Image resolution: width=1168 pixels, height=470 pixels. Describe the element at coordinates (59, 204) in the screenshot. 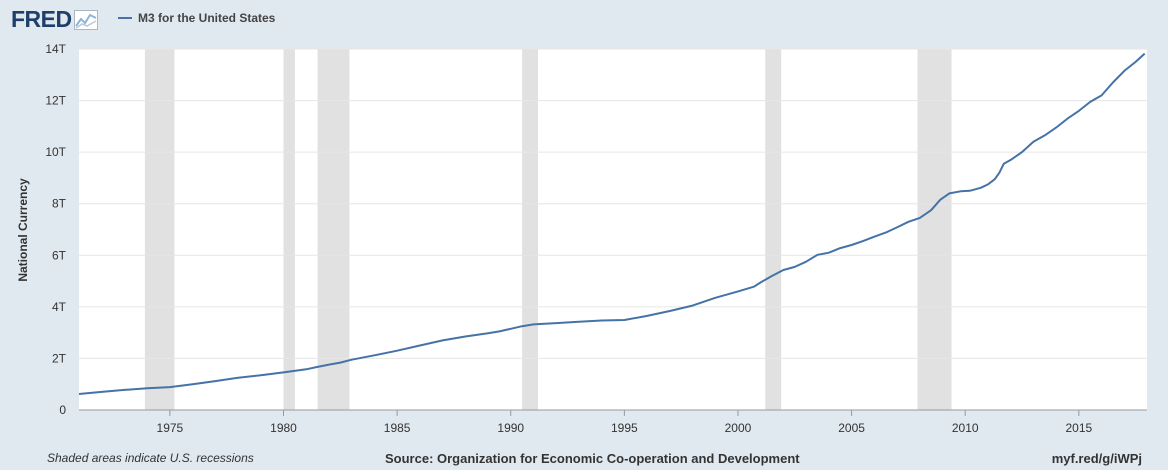

I see `y-tick-label: 8T` at that location.